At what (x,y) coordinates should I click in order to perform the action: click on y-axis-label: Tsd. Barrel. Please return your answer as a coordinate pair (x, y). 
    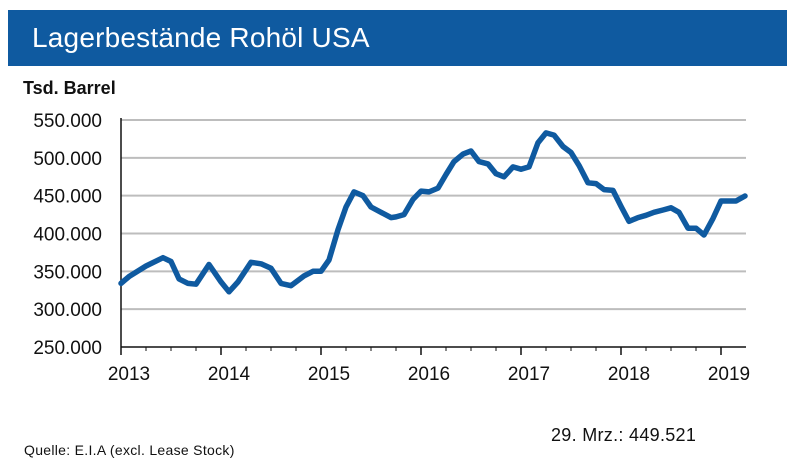
    Looking at the image, I should click on (69, 88).